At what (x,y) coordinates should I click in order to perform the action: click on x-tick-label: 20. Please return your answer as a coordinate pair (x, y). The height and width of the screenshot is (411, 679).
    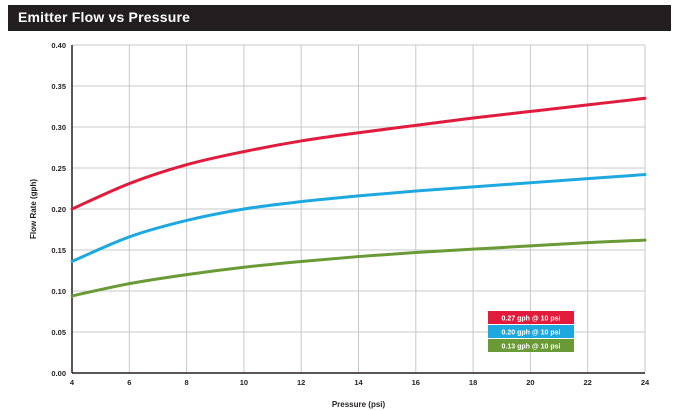
    Looking at the image, I should click on (530, 382).